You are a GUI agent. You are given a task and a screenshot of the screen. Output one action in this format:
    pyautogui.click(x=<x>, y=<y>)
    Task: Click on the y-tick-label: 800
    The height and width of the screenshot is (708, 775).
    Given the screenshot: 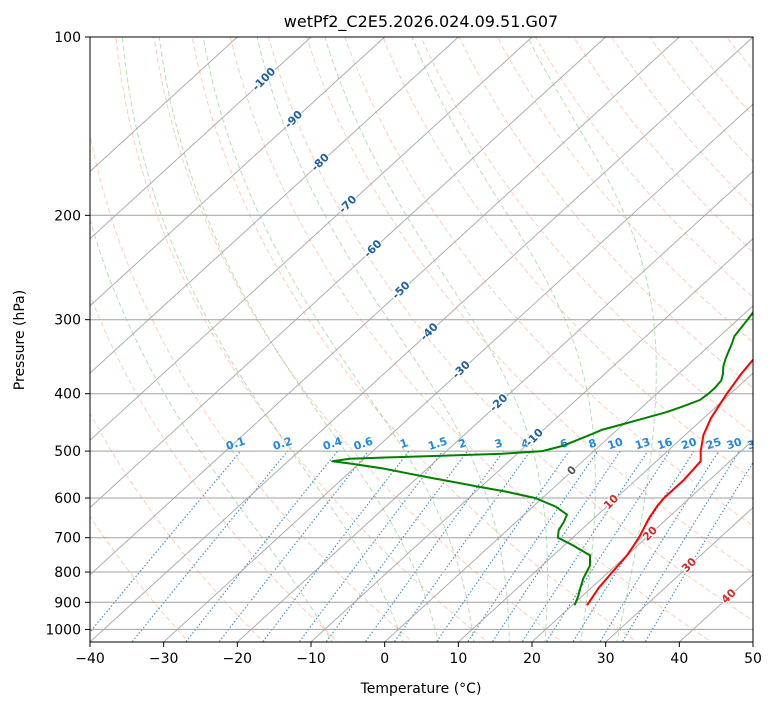 What is the action you would take?
    pyautogui.click(x=67, y=573)
    